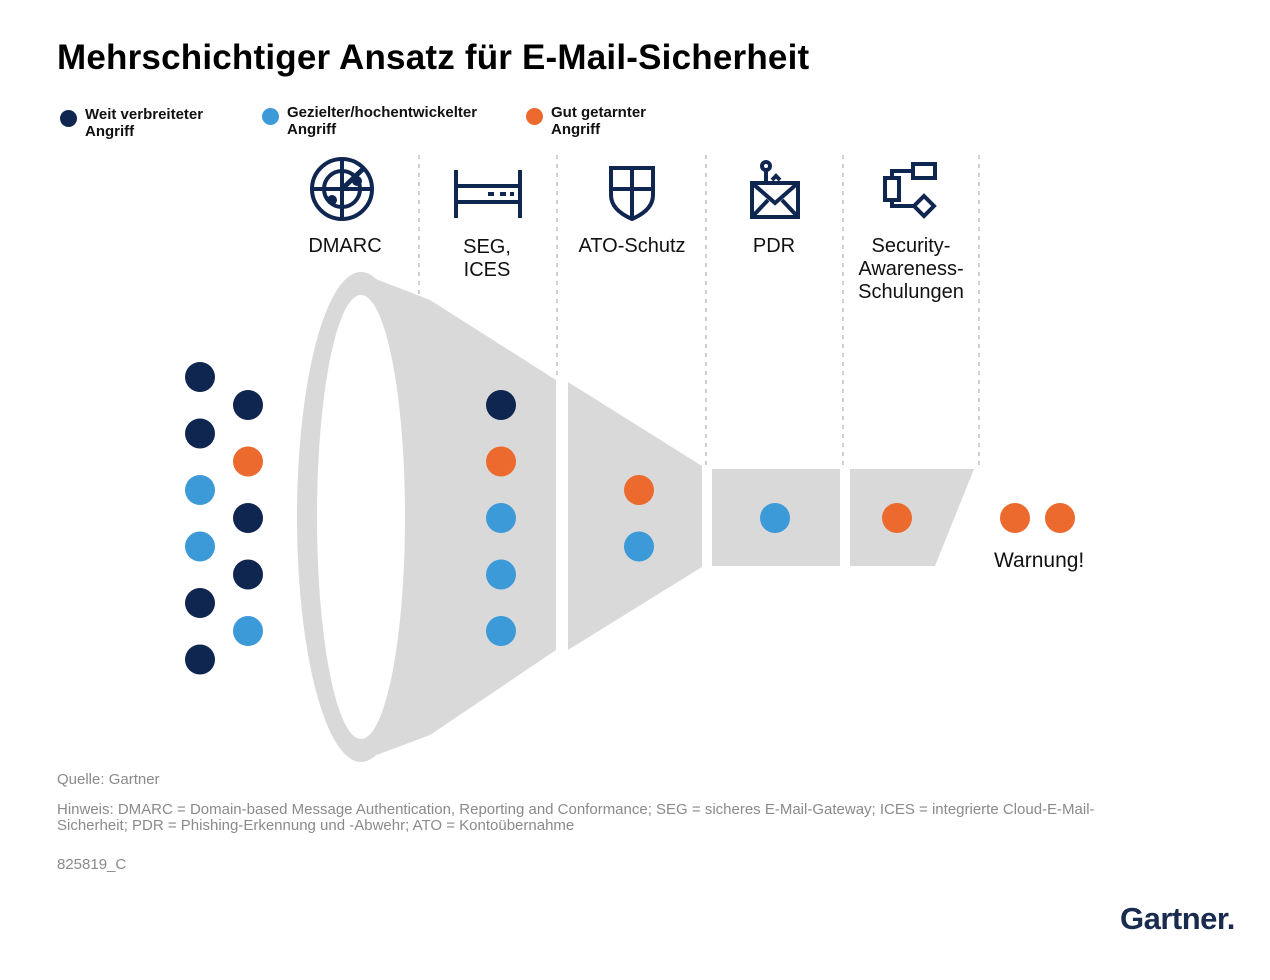 This screenshot has height=980, width=1270. What do you see at coordinates (1039, 560) in the screenshot?
I see `warning-label: Warnung!` at bounding box center [1039, 560].